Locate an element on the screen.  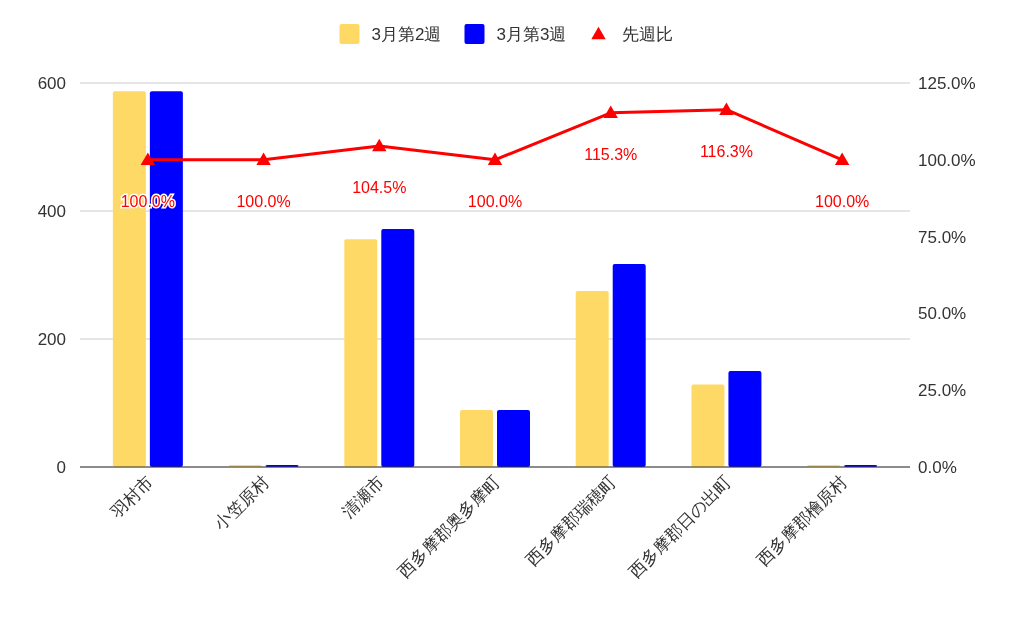
data-label: 104.5% is located at coordinates (379, 187).